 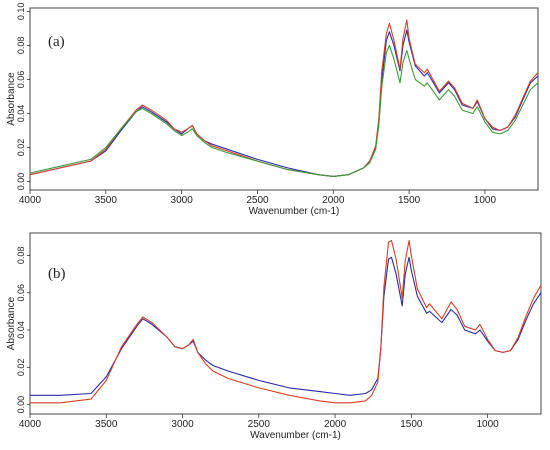 What do you see at coordinates (56, 42) in the screenshot?
I see `panel-label: (a)` at bounding box center [56, 42].